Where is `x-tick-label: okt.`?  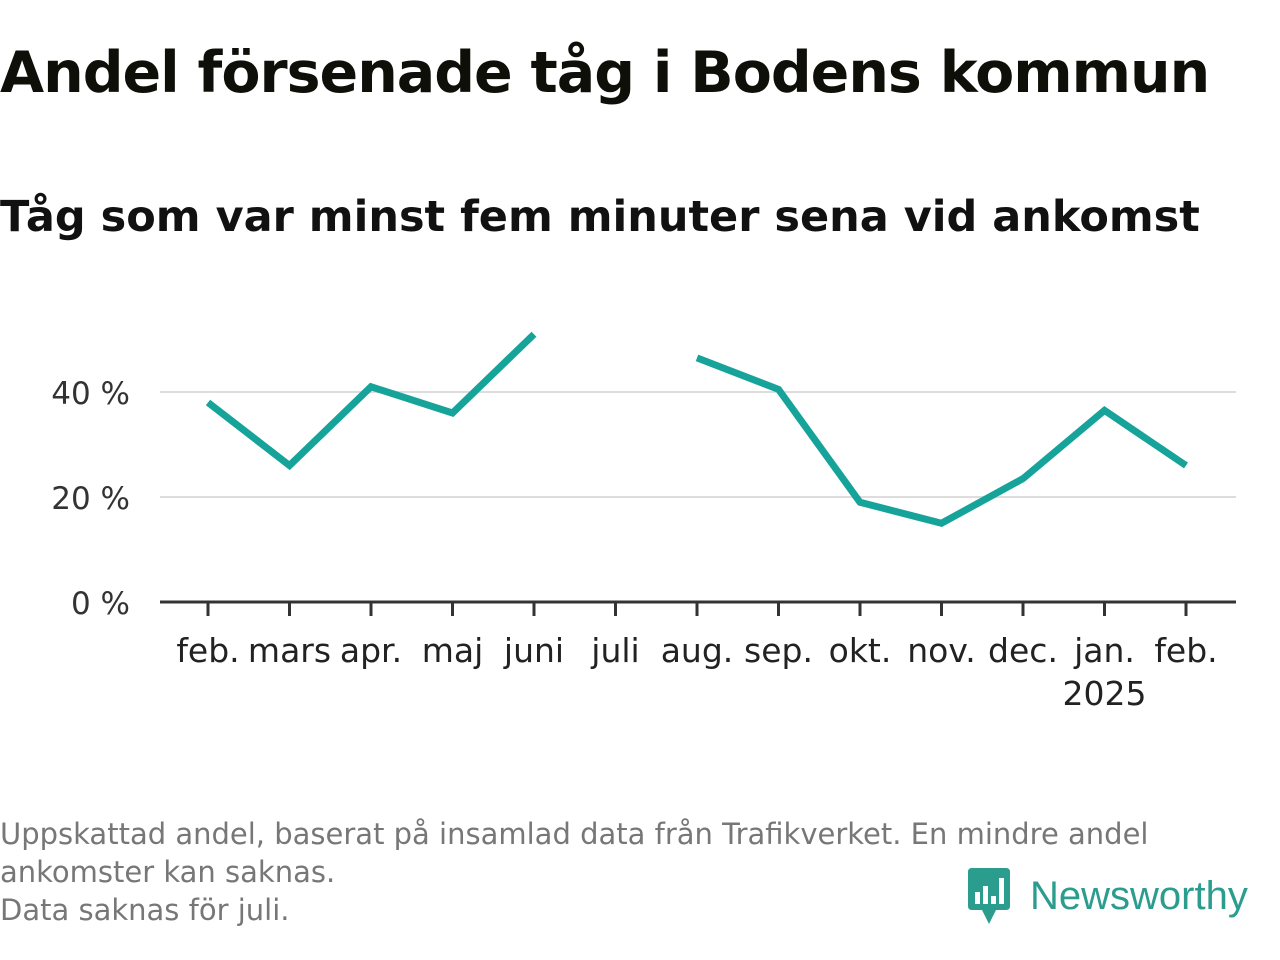 x-tick-label: okt. is located at coordinates (860, 650).